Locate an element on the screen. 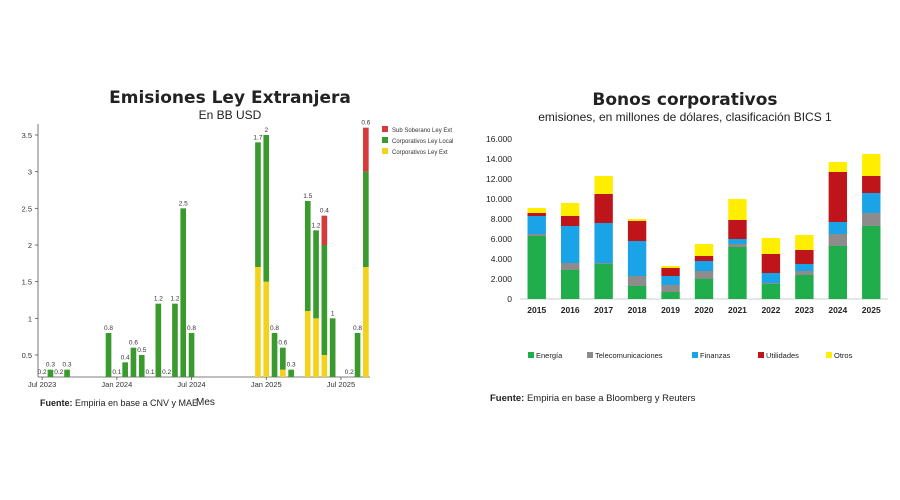 This screenshot has width=900, height=500. right-legend-label: Otros is located at coordinates (843, 355).